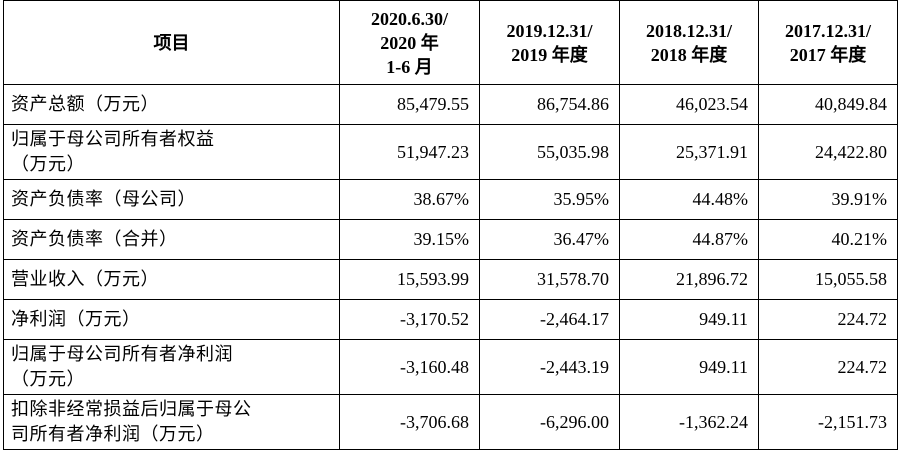 Image resolution: width=900 pixels, height=466 pixels. Describe the element at coordinates (549, 152) in the screenshot. I see `cell-value: 55,035.98` at that location.